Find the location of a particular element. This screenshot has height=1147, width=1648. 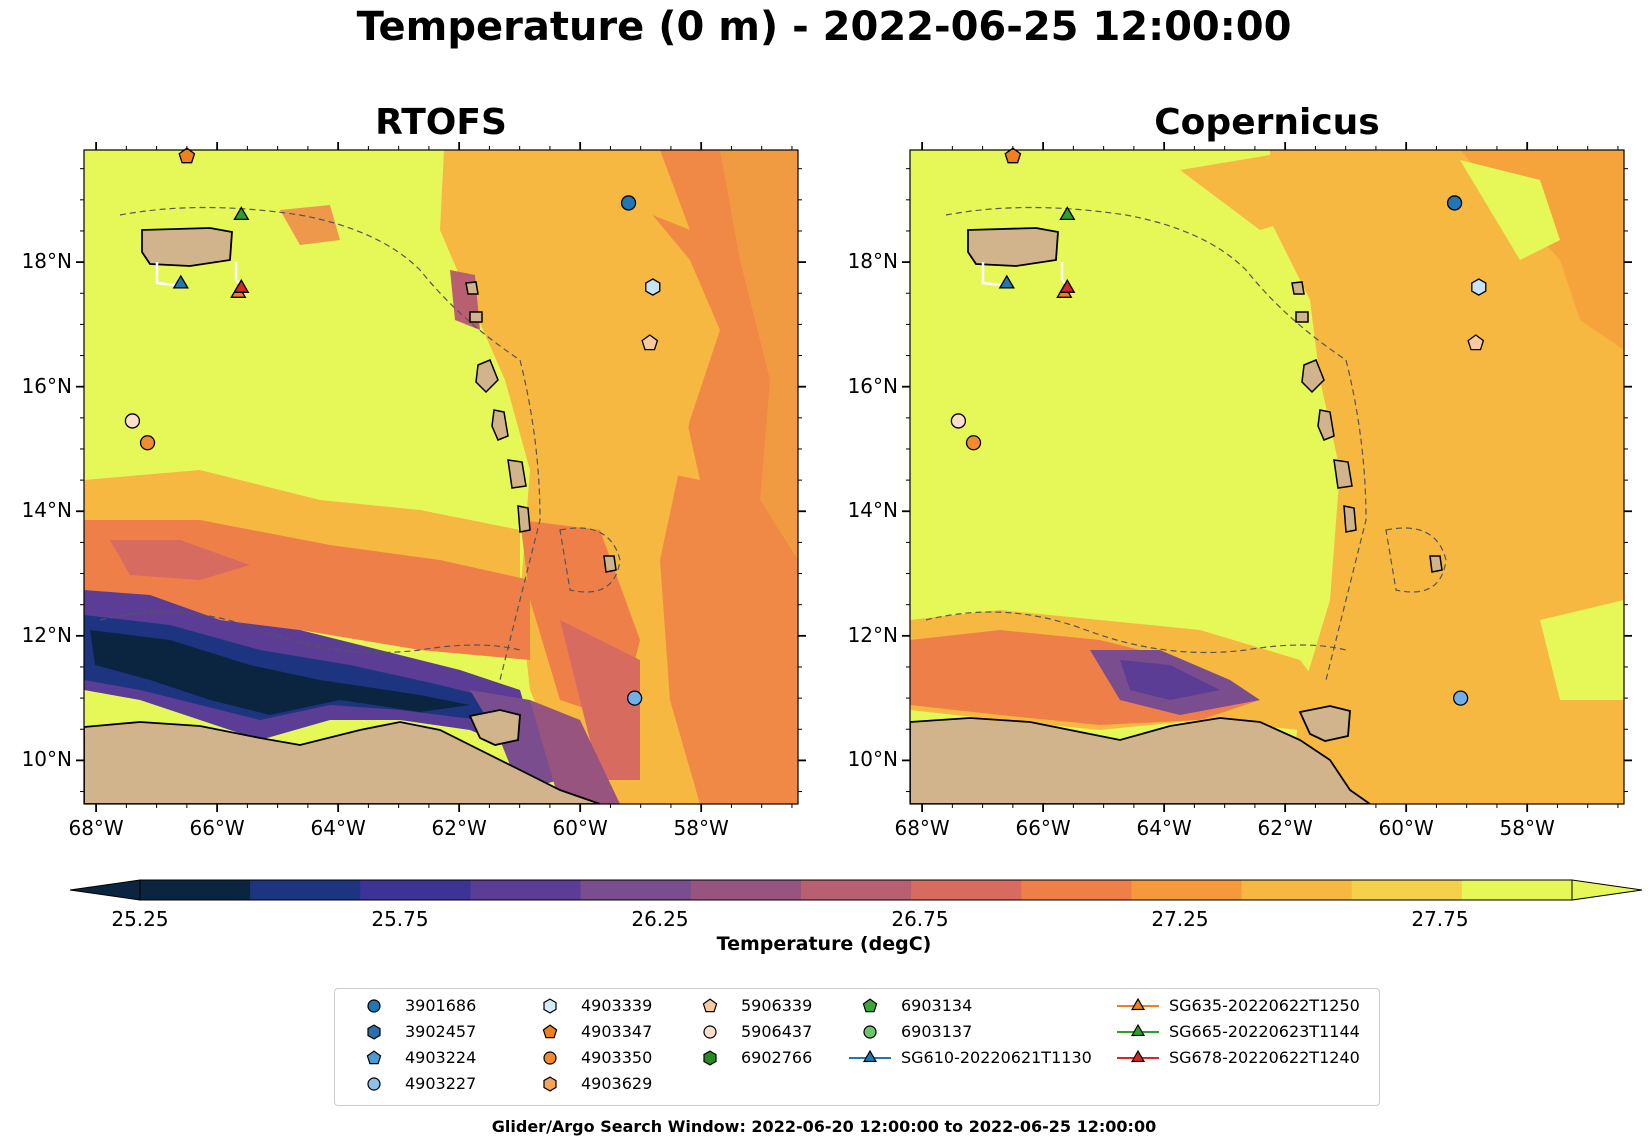

panel-title-rtofs: RTOFS is located at coordinates (441, 122).